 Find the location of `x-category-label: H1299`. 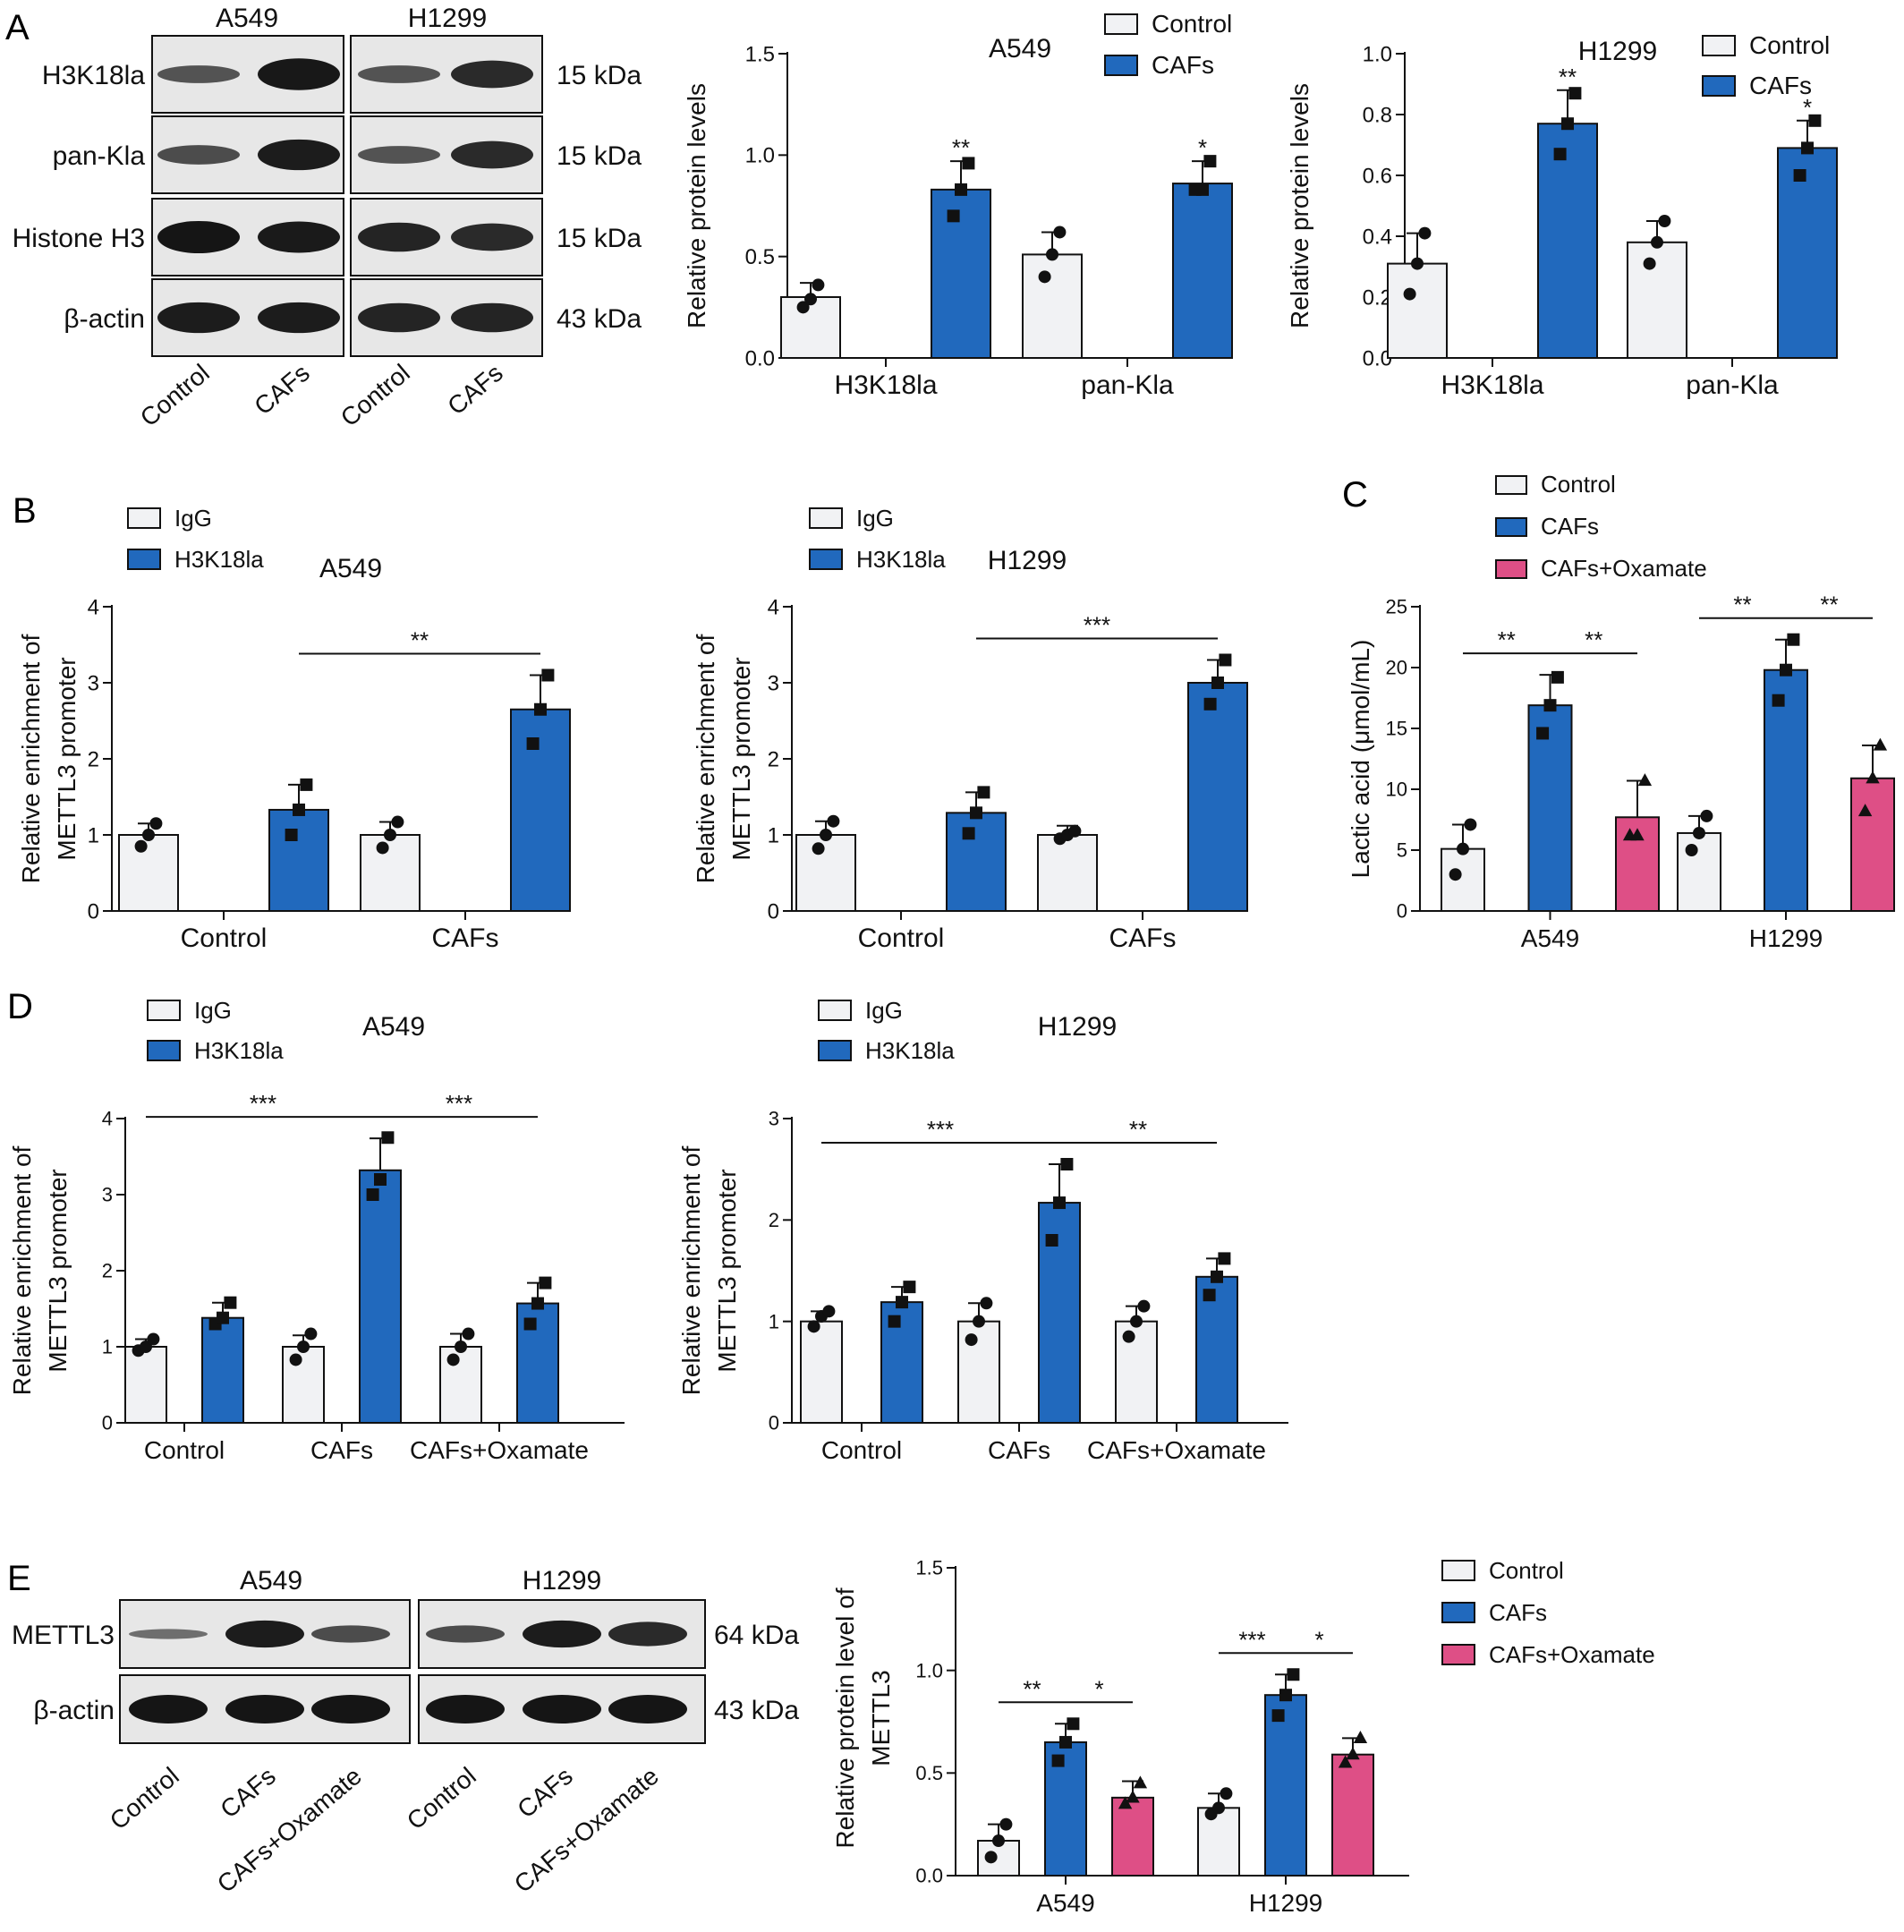

x-category-label: H1299 is located at coordinates (1286, 1903).